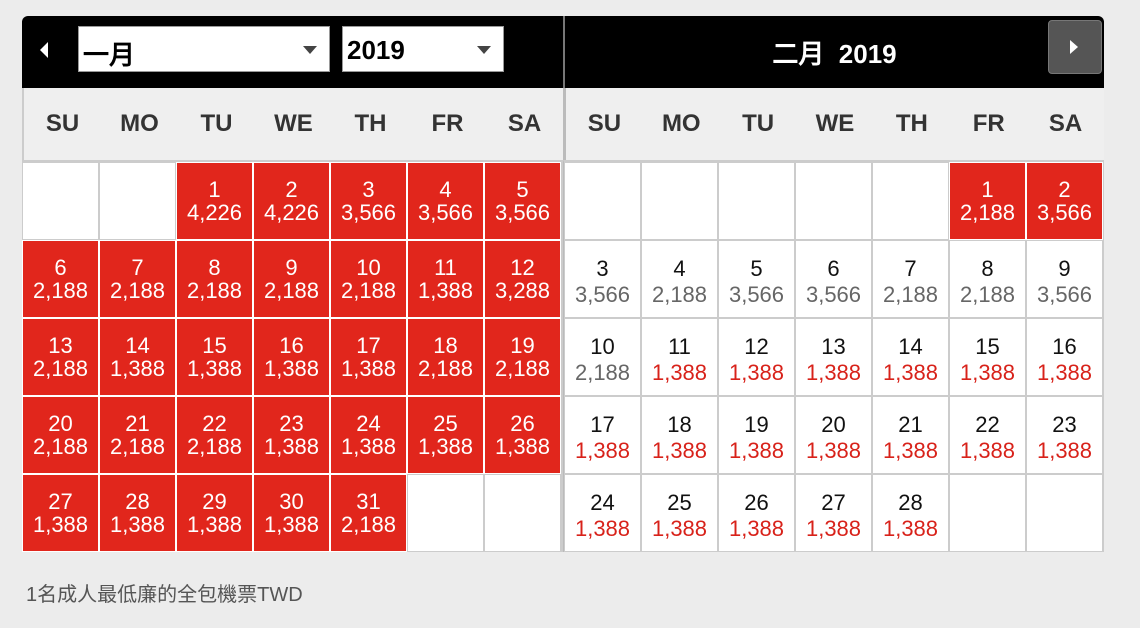 This screenshot has width=1140, height=628. What do you see at coordinates (756, 357) in the screenshot?
I see `day-cell: 12 1,388` at bounding box center [756, 357].